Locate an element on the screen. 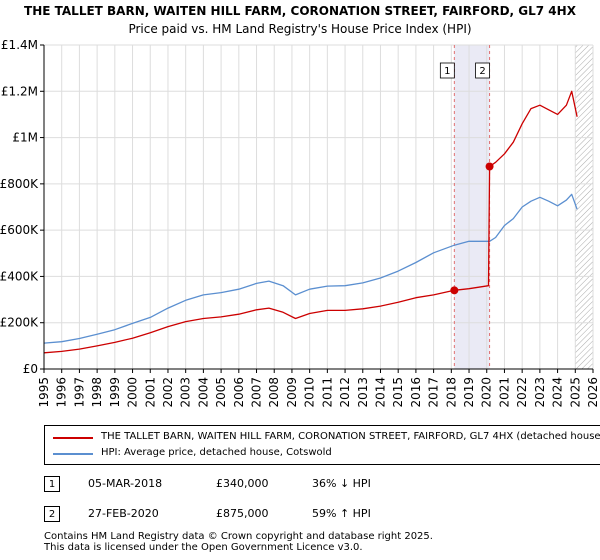  x-tick-label: 2014 is located at coordinates (380, 392).